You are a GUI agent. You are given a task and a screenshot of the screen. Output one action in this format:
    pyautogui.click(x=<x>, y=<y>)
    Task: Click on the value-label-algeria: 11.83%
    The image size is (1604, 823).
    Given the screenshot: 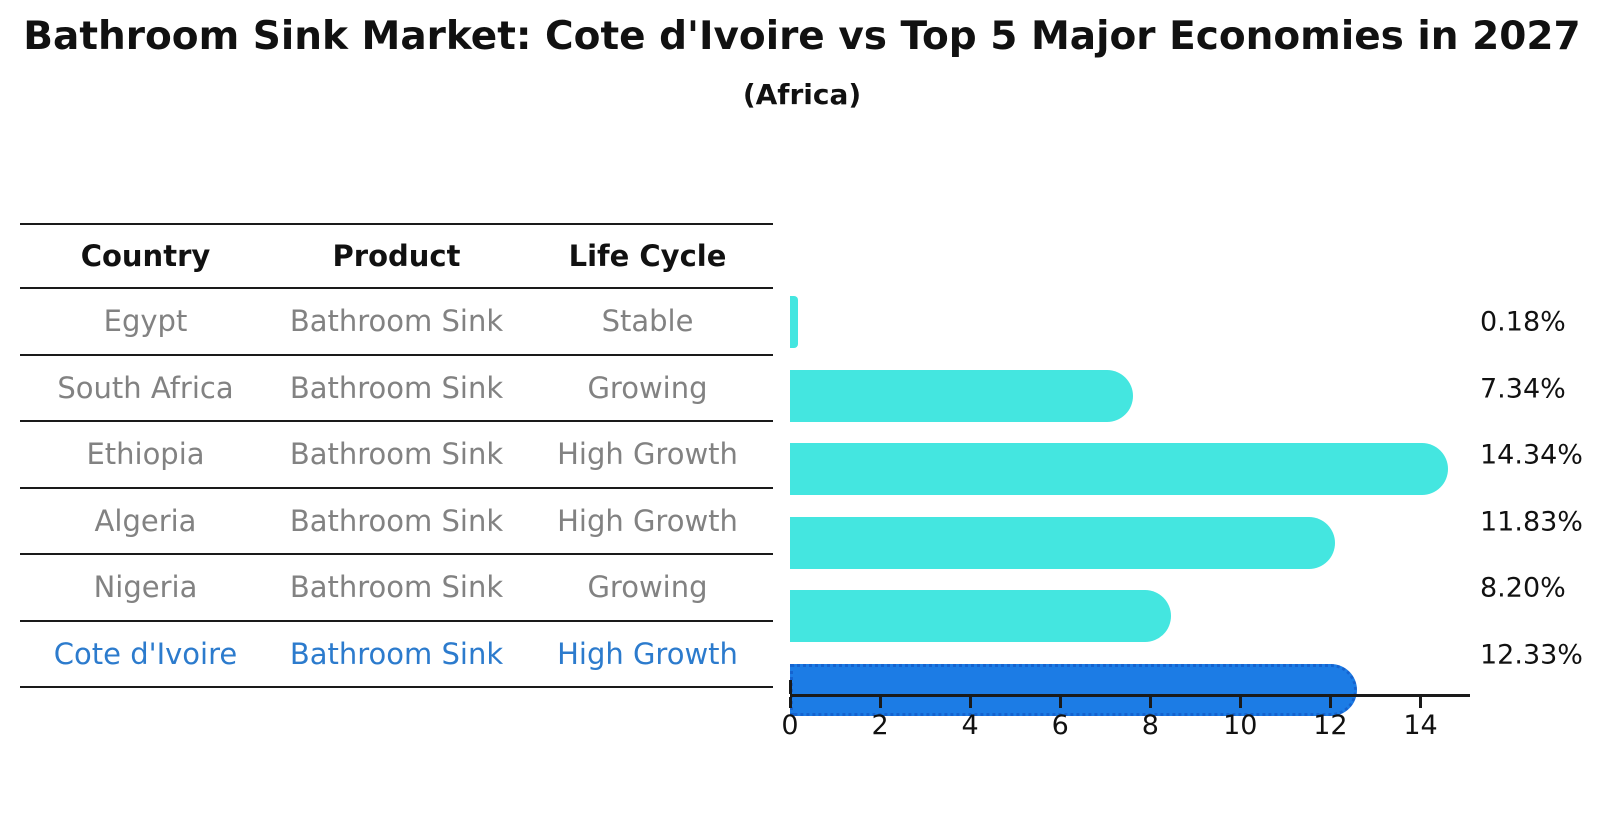 What is the action you would take?
    pyautogui.click(x=1531, y=522)
    